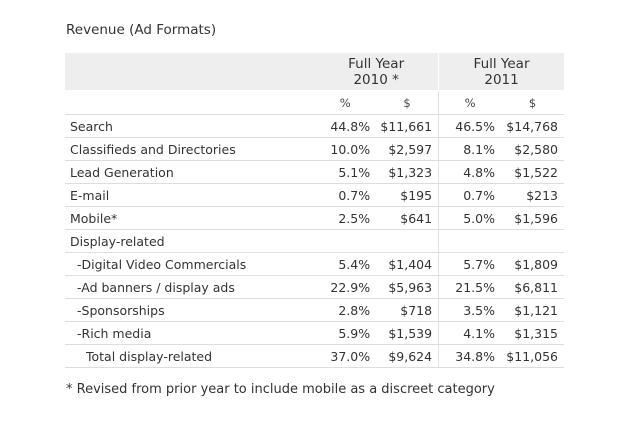 The image size is (640, 426). What do you see at coordinates (407, 264) in the screenshot?
I see `cell-dollar-2010: $1,404` at bounding box center [407, 264].